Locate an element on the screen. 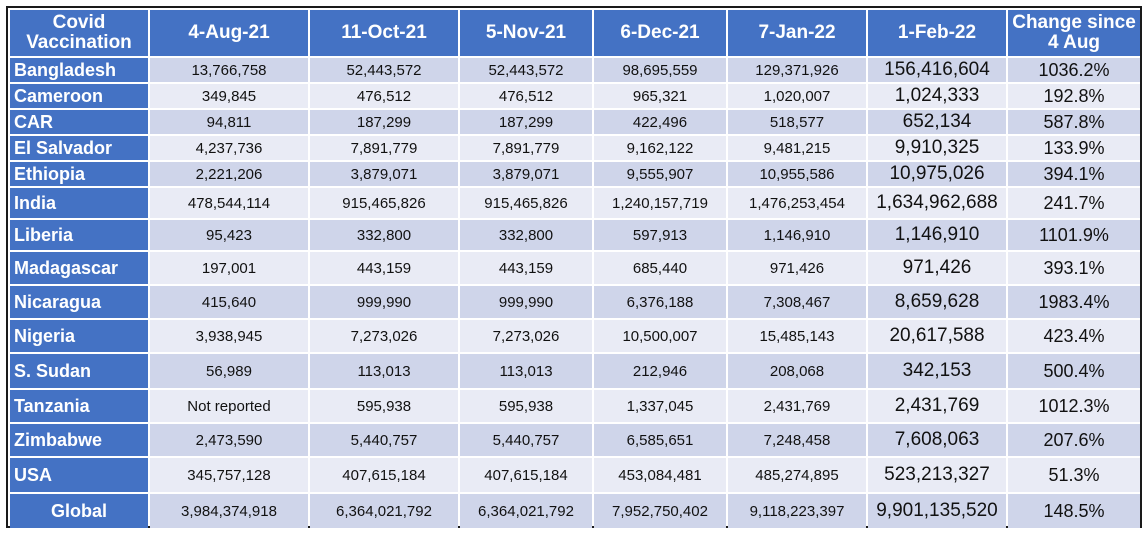  table-cell: 95,423 is located at coordinates (229, 235).